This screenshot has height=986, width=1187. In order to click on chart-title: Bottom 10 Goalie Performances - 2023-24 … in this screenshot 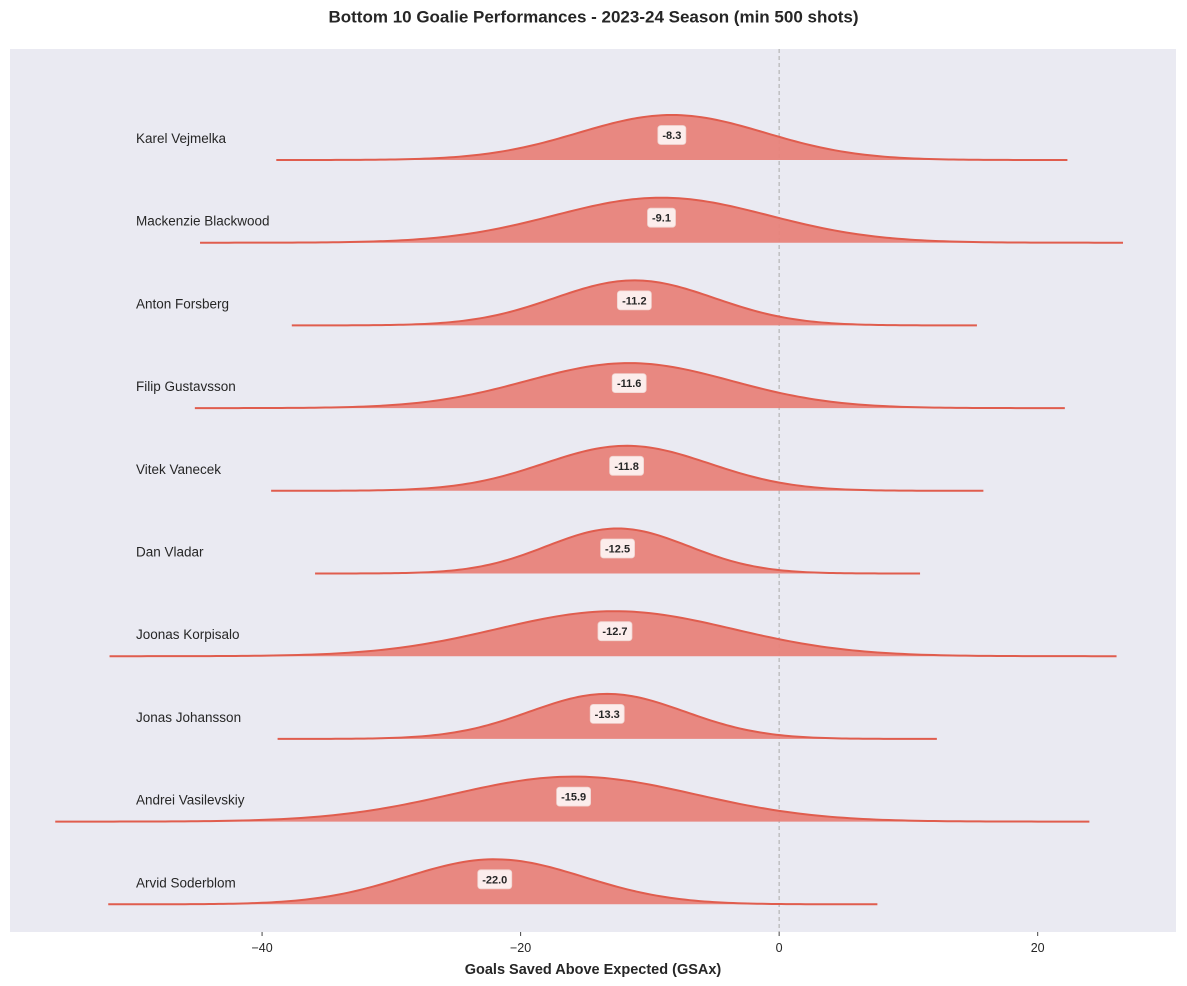, I will do `click(593, 17)`.